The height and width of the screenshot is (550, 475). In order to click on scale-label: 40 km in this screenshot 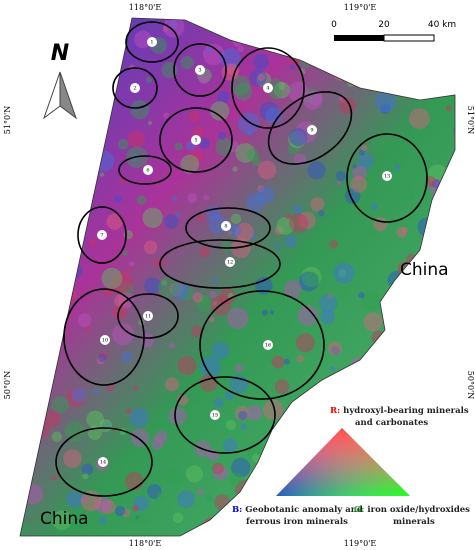, I will do `click(442, 25)`.